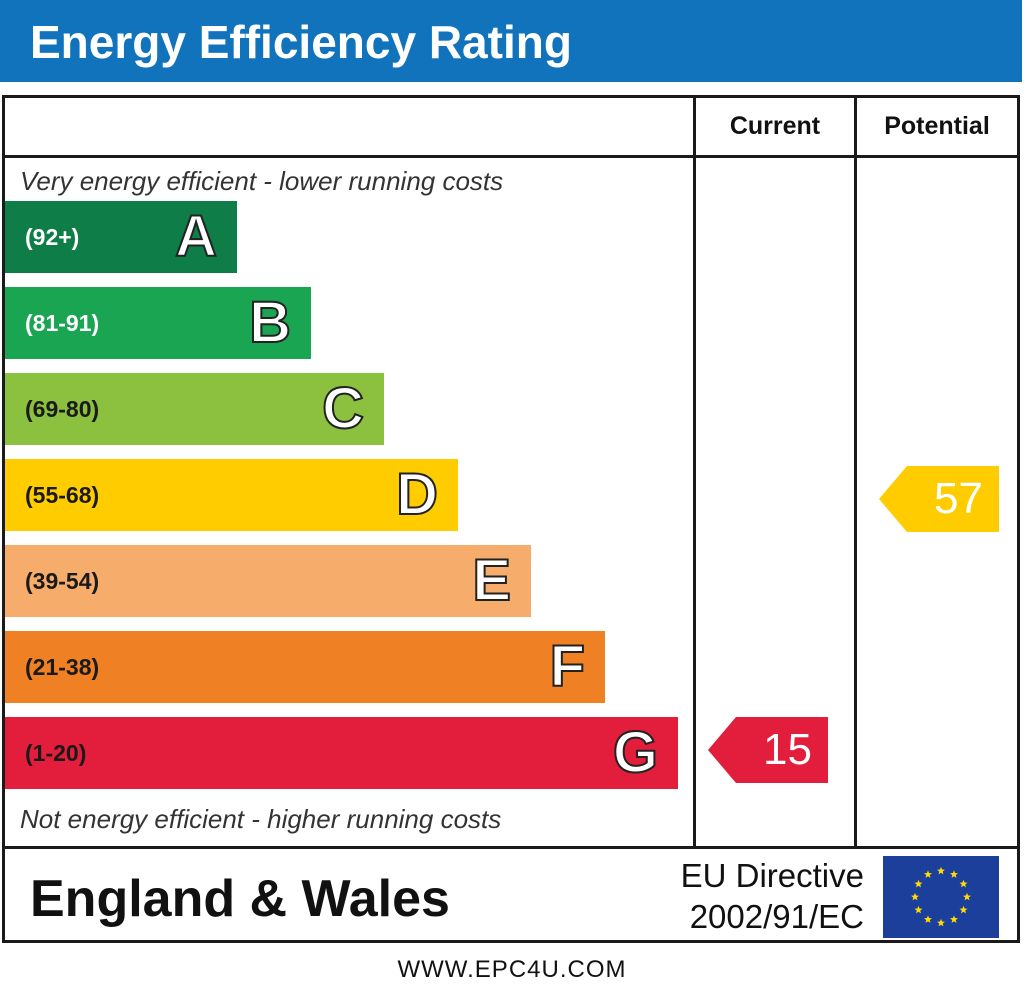 The image size is (1024, 994). Describe the element at coordinates (196, 236) in the screenshot. I see `band-letter: A` at that location.